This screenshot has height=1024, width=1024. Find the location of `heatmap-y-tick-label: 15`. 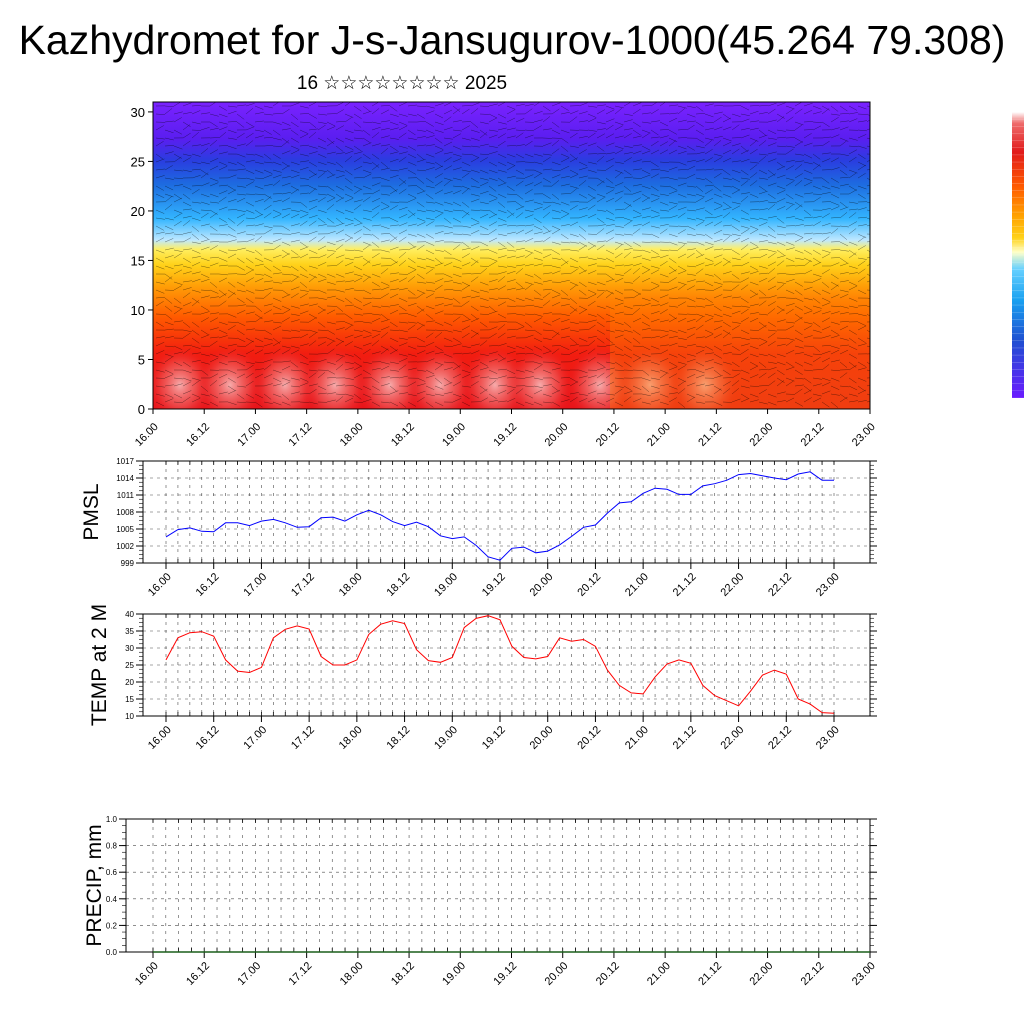

heatmap-y-tick-label: 15 is located at coordinates (138, 260).